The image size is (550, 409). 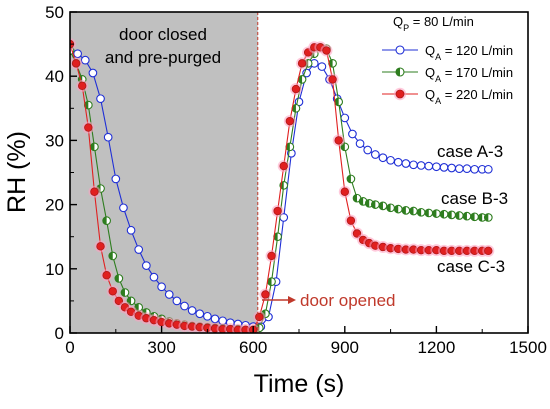 What do you see at coordinates (528, 347) in the screenshot?
I see `x-tick-label: 1500` at bounding box center [528, 347].